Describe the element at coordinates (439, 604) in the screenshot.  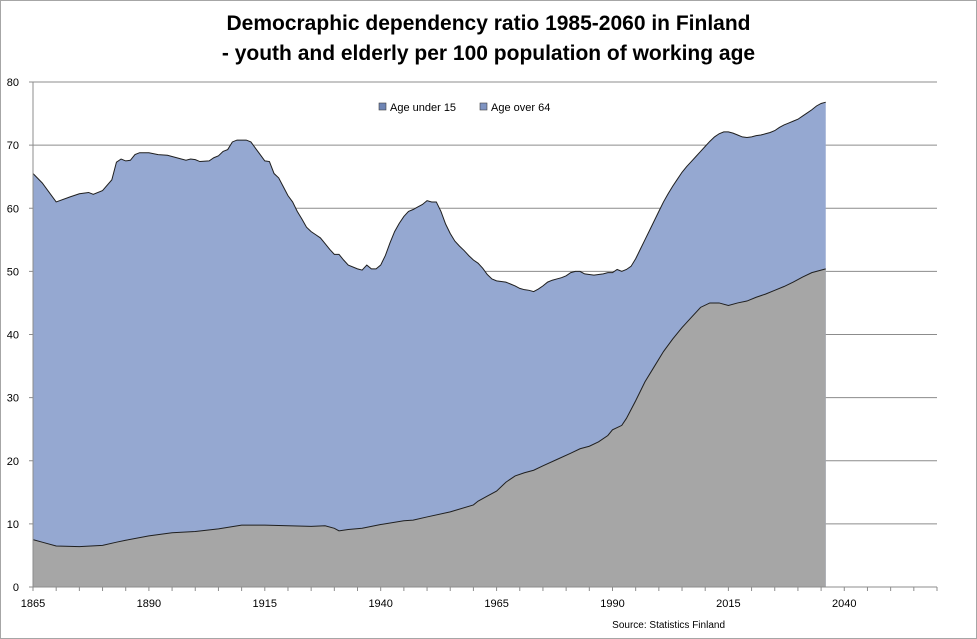
I see `x-axis-tick-labels: 1865 1890 1915 1940 1965 1990 2015 2040` at that location.